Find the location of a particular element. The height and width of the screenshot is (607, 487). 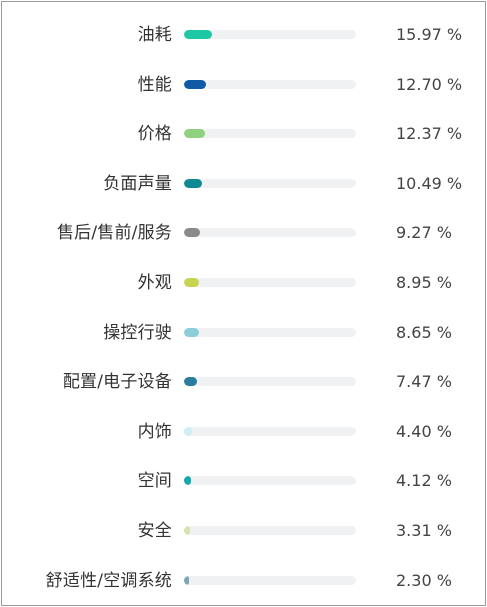

bar-row: 价格 12.37 % is located at coordinates (243, 134).